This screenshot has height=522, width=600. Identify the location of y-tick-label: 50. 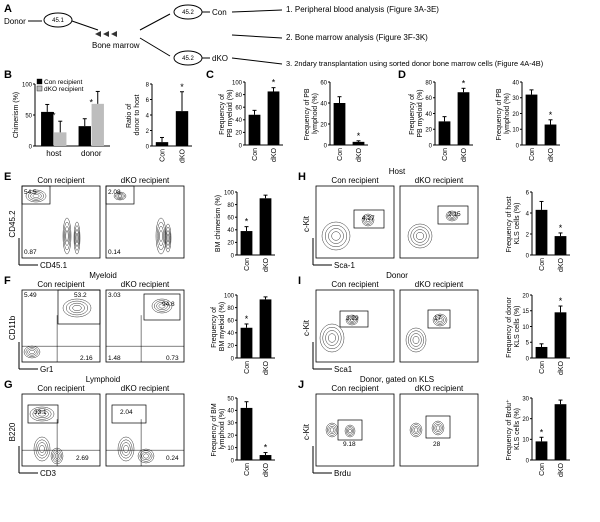
(230, 399).